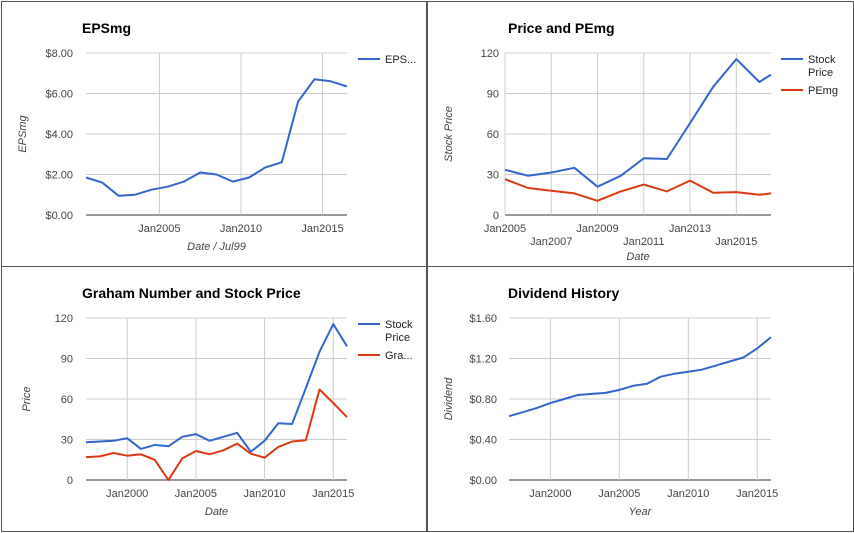  What do you see at coordinates (59, 135) in the screenshot?
I see `y-tick-label: $4.00` at bounding box center [59, 135].